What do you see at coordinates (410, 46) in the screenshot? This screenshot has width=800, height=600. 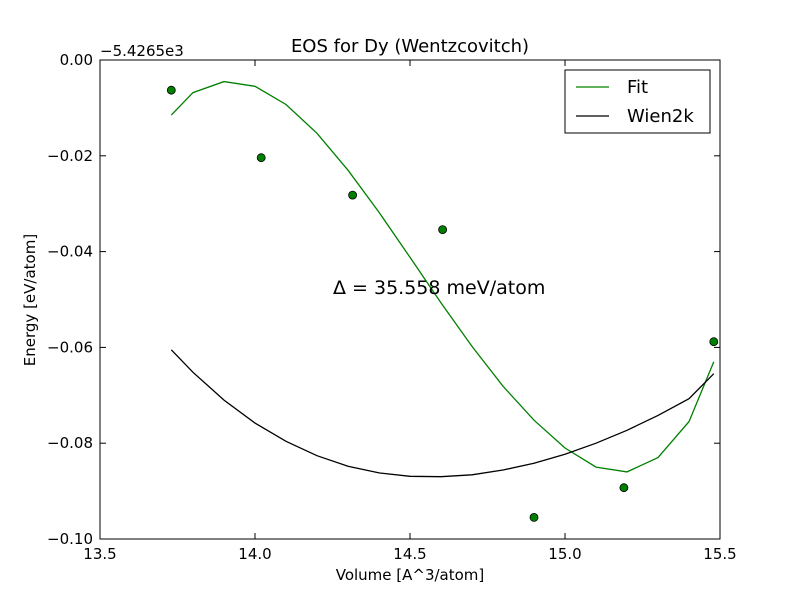 I see `chart-title: EOS for Dy (Wentzcovitch)` at bounding box center [410, 46].